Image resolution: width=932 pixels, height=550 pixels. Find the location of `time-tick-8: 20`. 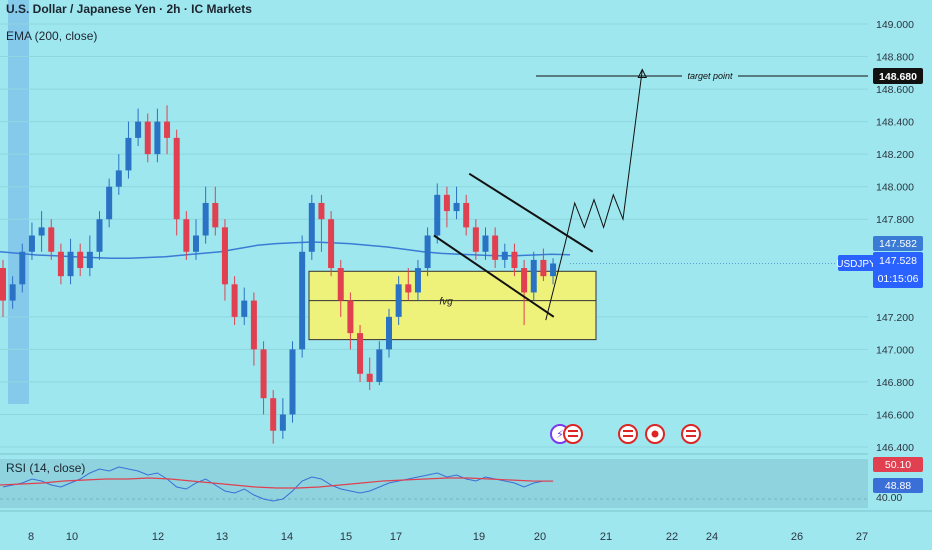

time-tick-8: 20 is located at coordinates (540, 537).